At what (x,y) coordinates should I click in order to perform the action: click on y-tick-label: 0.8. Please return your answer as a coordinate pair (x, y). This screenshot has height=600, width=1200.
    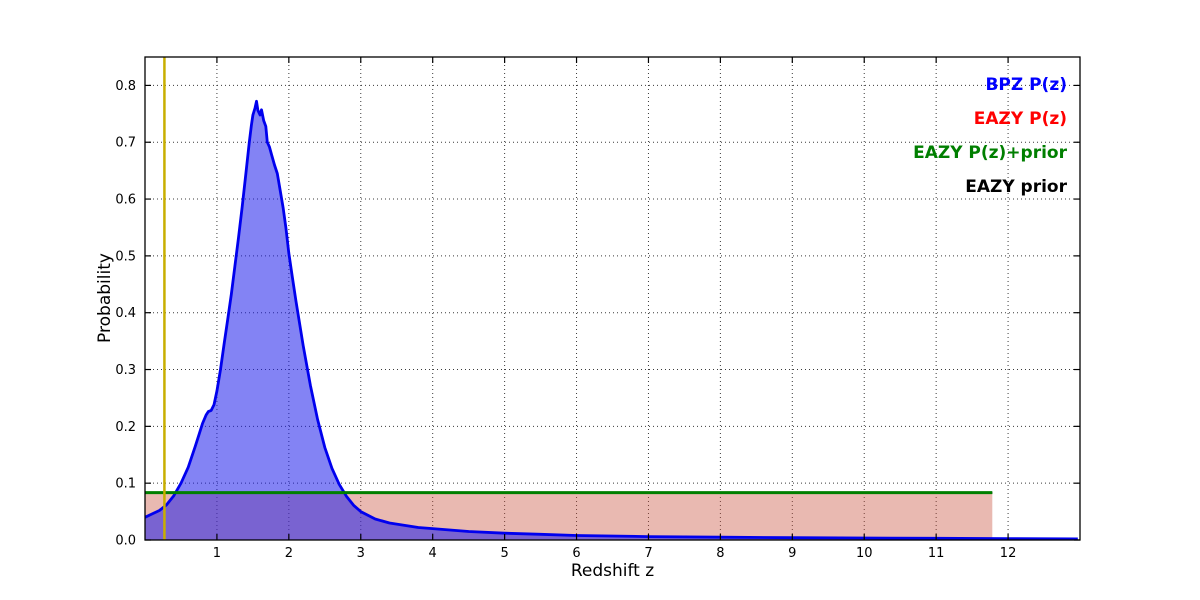
    Looking at the image, I should click on (125, 86).